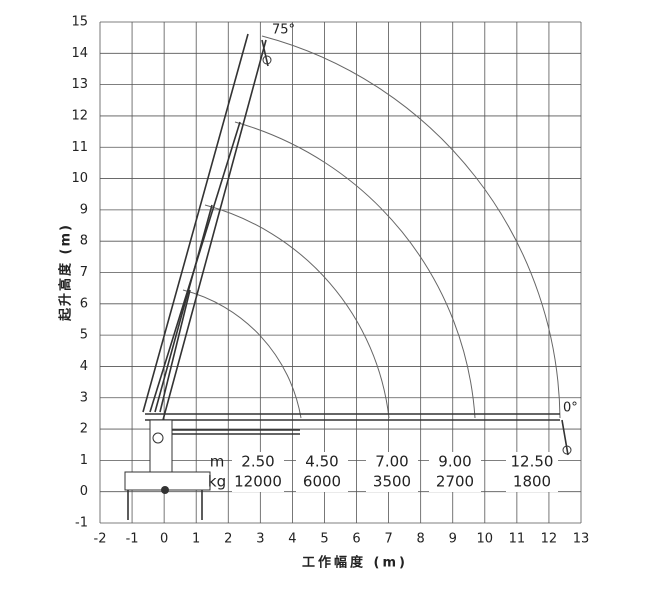  Describe the element at coordinates (257, 462) in the screenshot. I see `radius-cell: 2.50` at that location.